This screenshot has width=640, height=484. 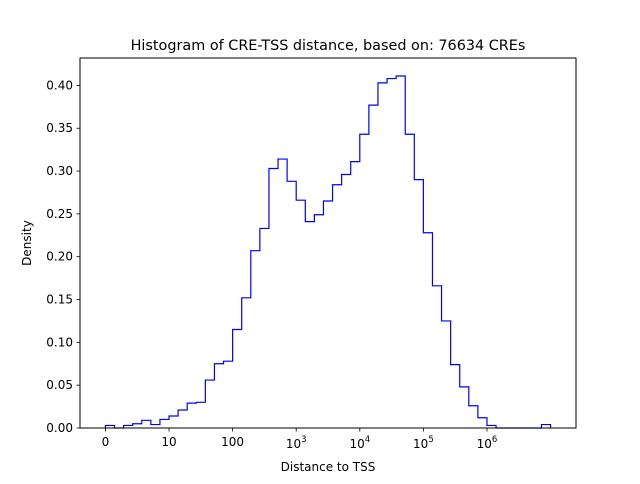 I want to click on x-tick-label-exponent: 4, so click(x=367, y=440).